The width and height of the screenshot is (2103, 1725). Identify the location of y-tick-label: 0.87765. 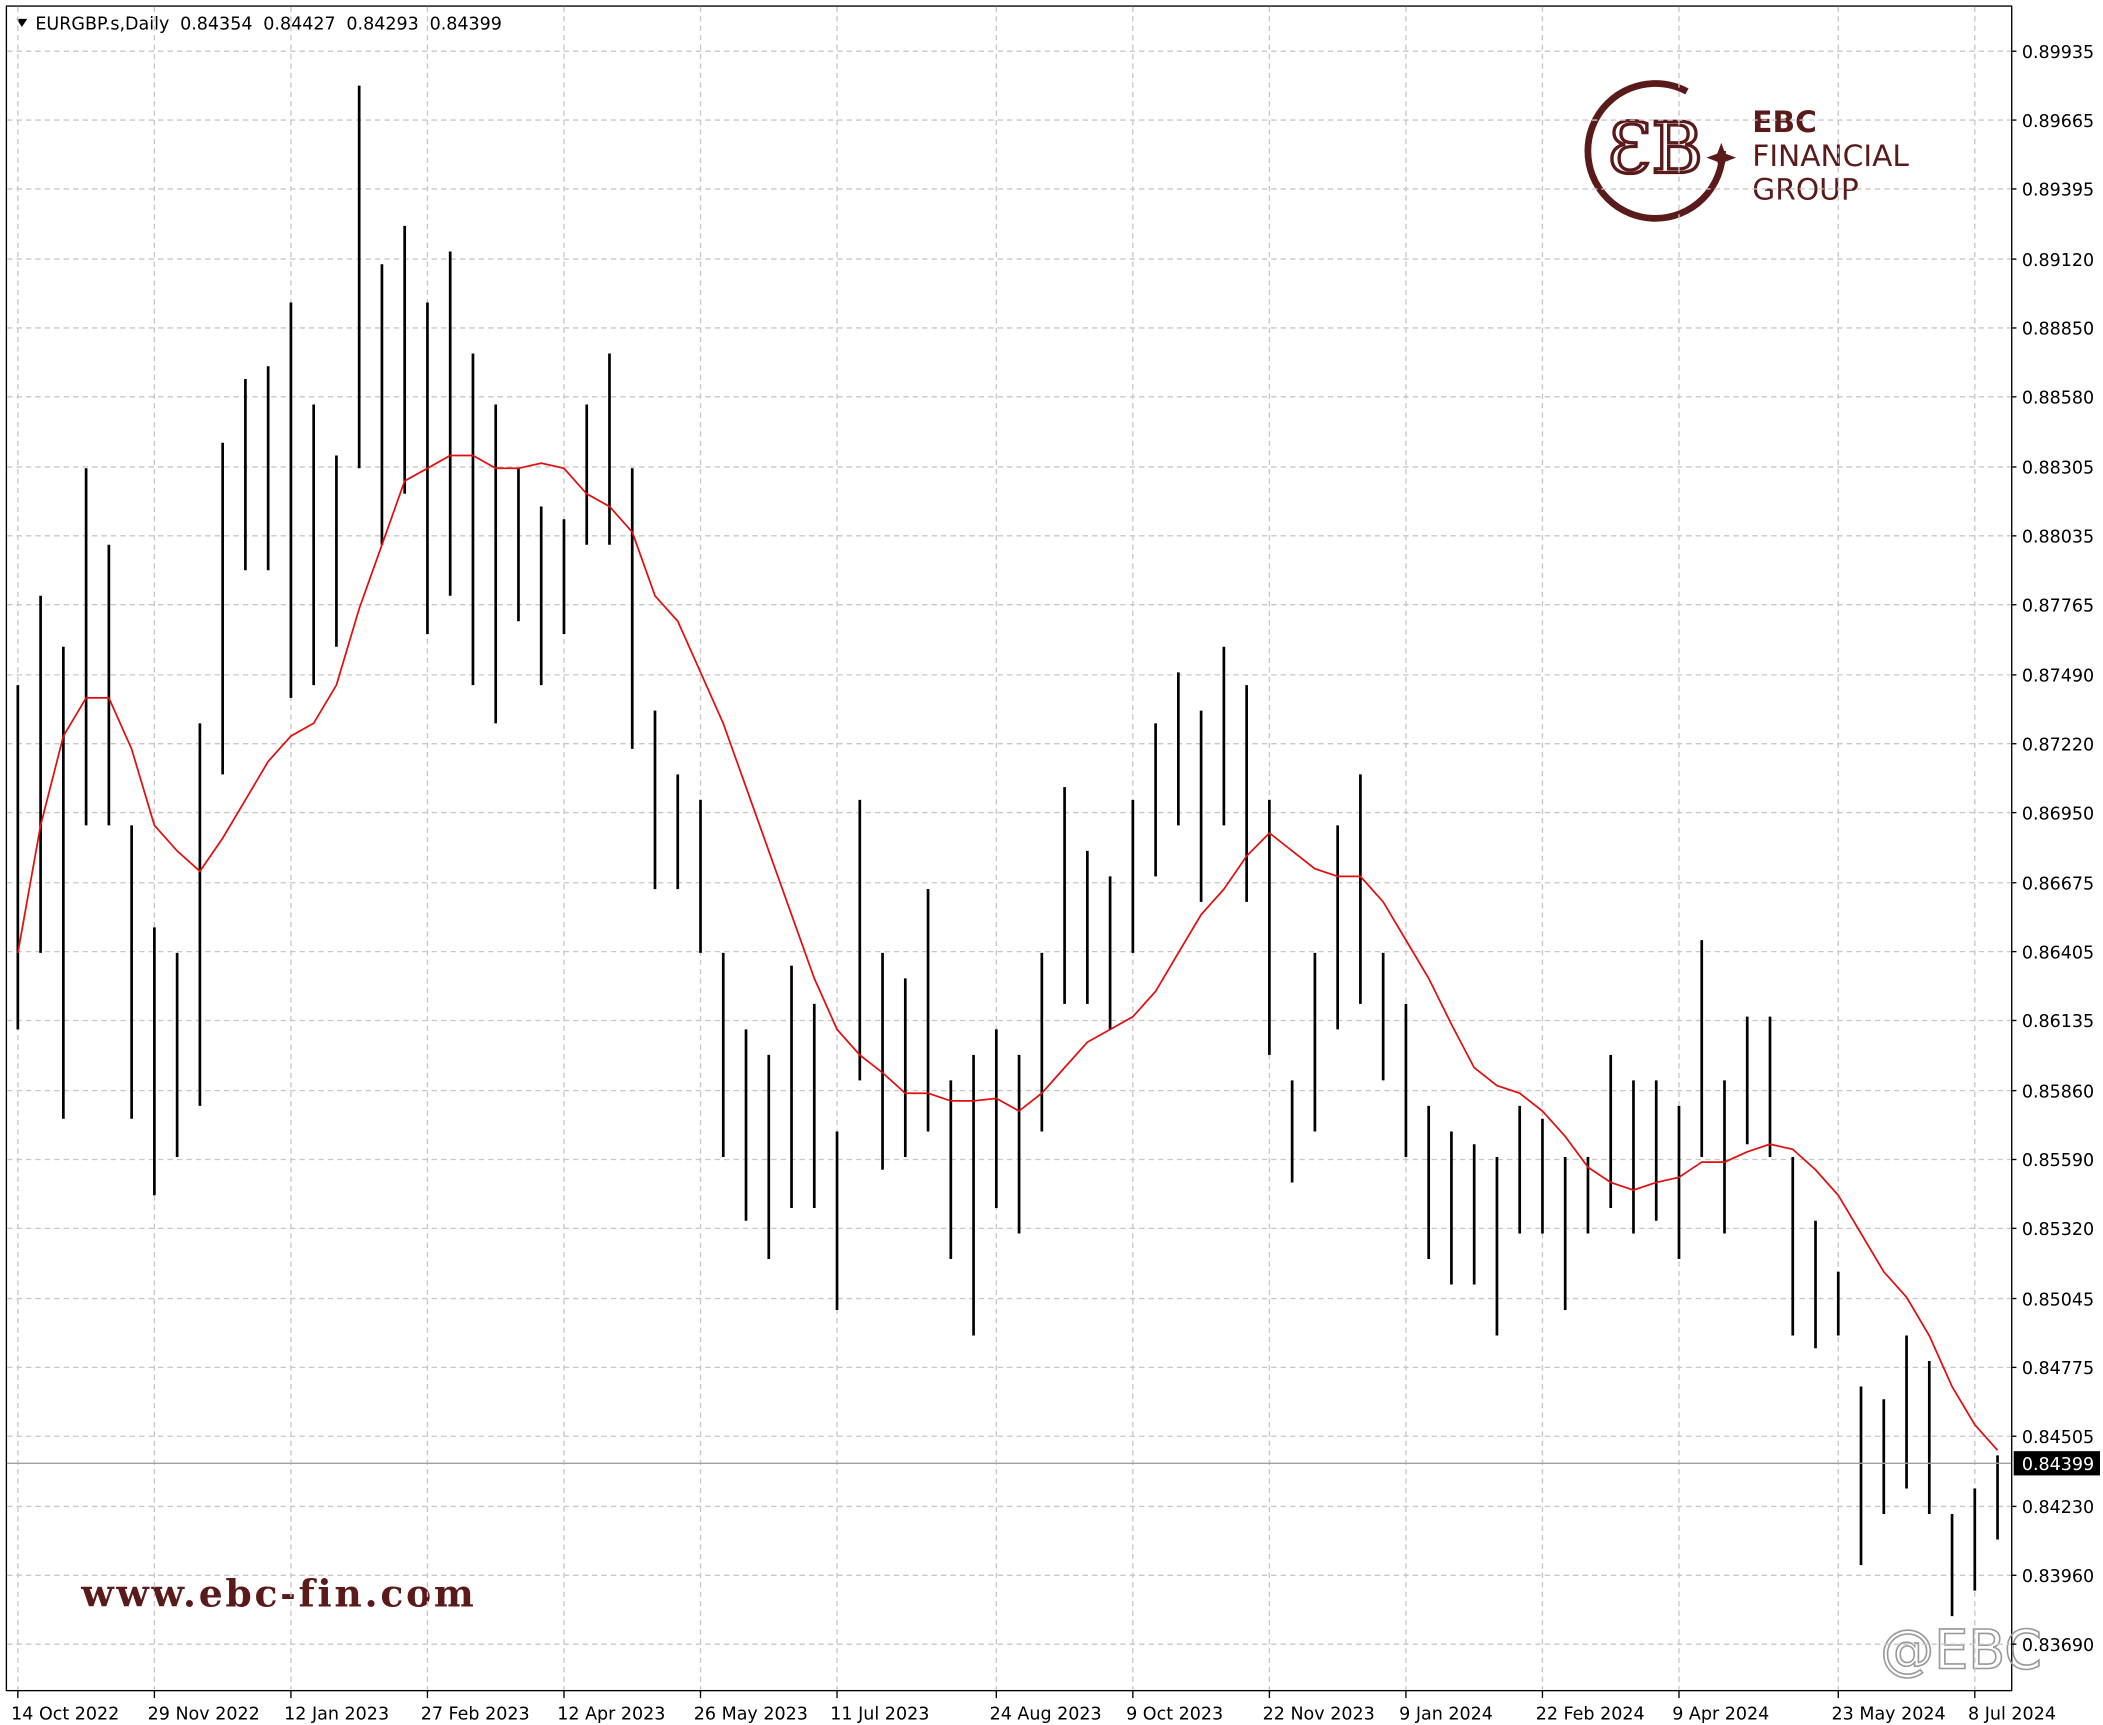
(2058, 606).